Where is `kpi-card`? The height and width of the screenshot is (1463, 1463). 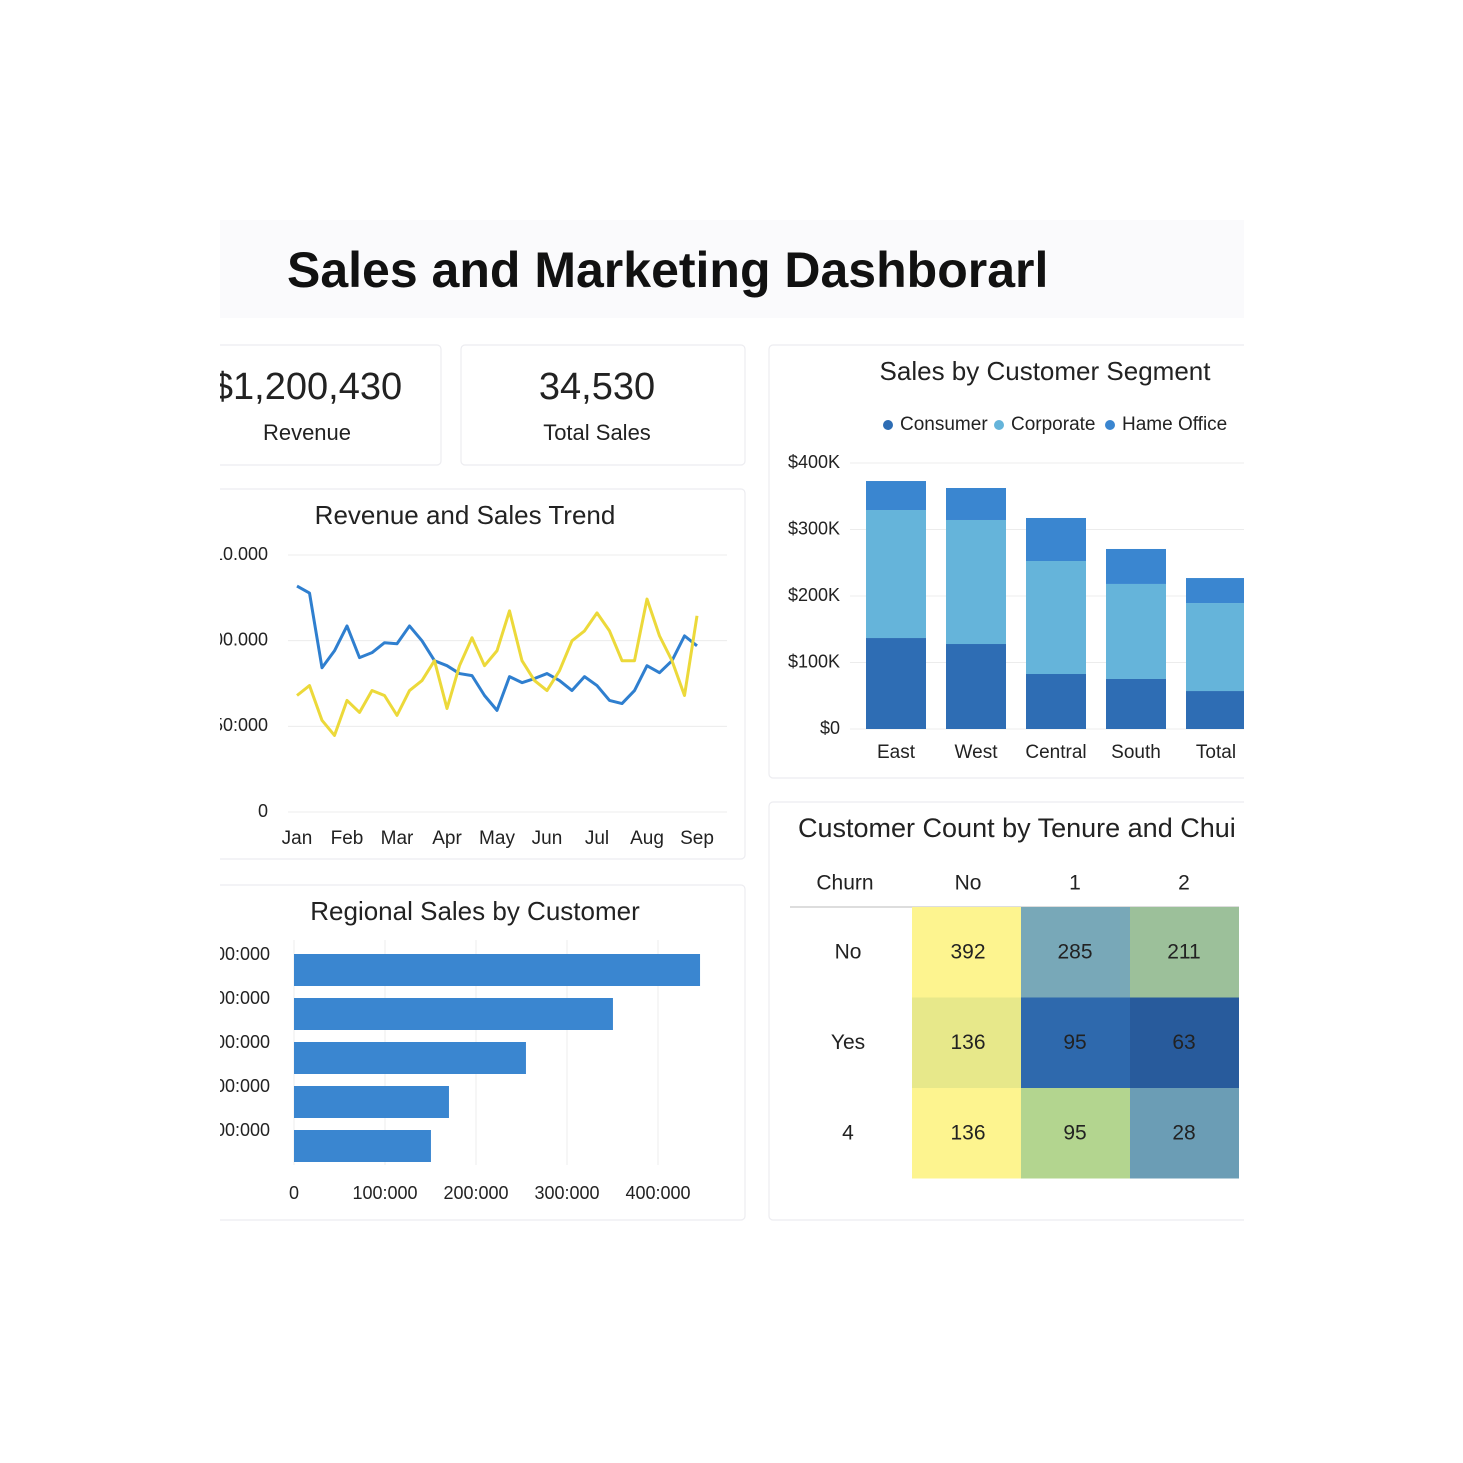
kpi-card is located at coordinates (603, 405).